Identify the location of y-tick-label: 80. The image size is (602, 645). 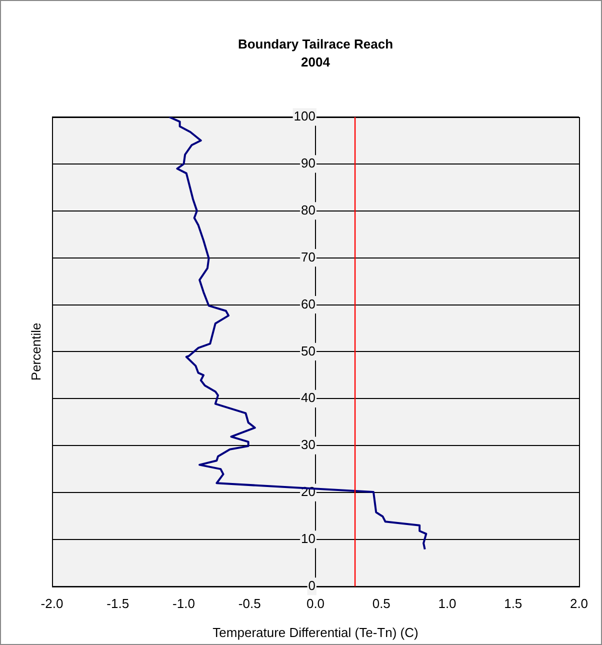
(308, 210).